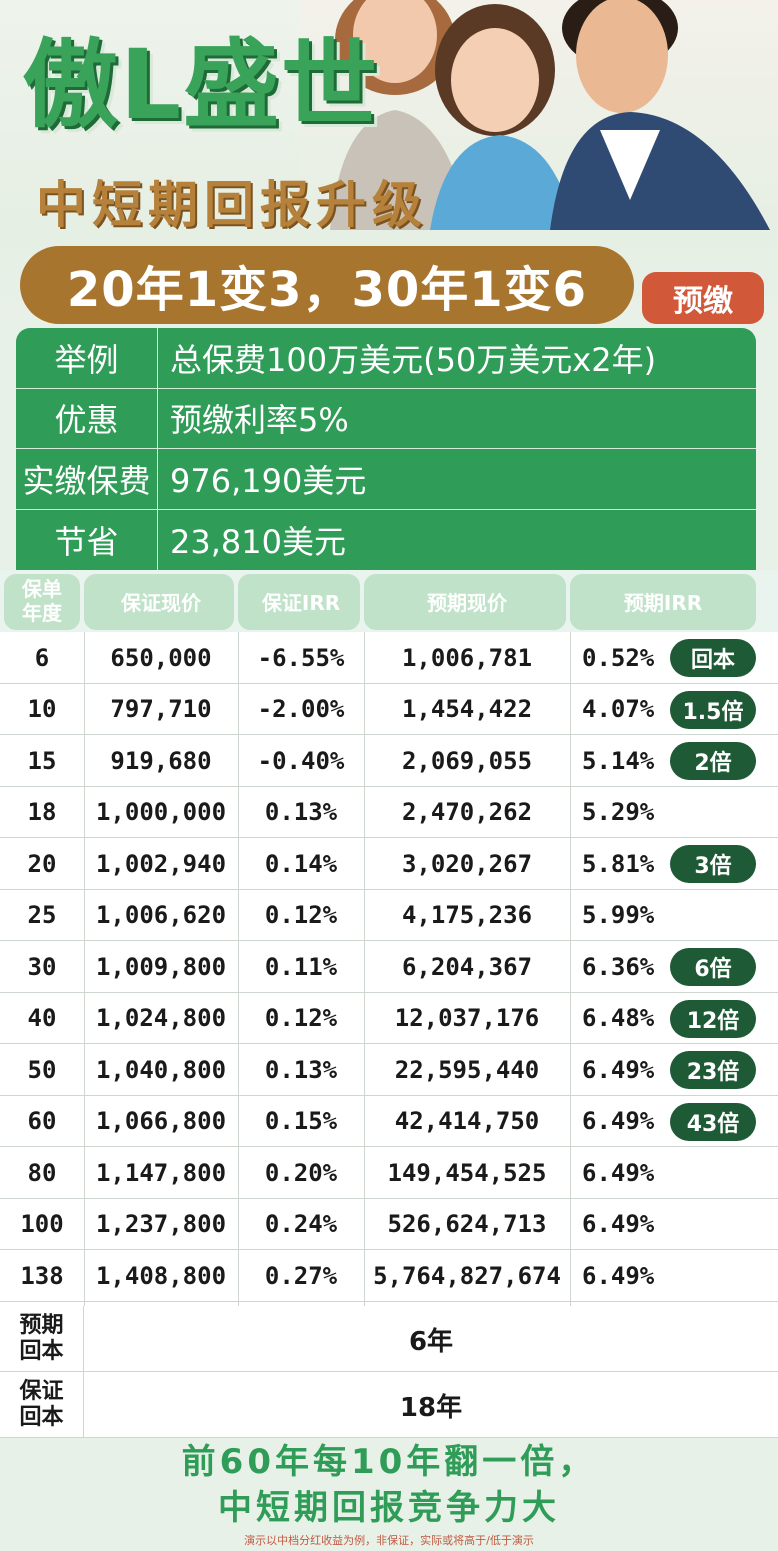  Describe the element at coordinates (467, 1172) in the screenshot. I see `cell-expected-value: 149,454,525` at that location.